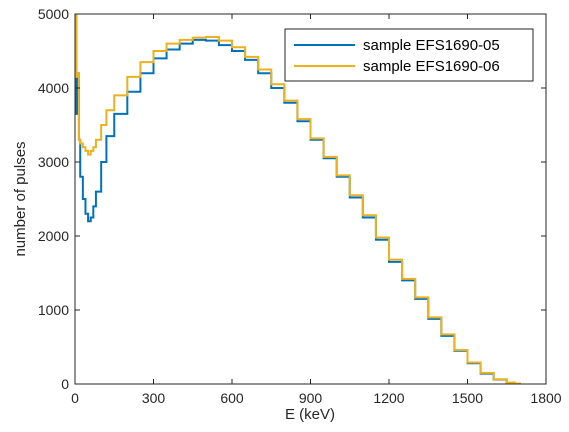 This screenshot has height=432, width=569. Describe the element at coordinates (20, 198) in the screenshot. I see `y-axis-label: number of pulses` at that location.